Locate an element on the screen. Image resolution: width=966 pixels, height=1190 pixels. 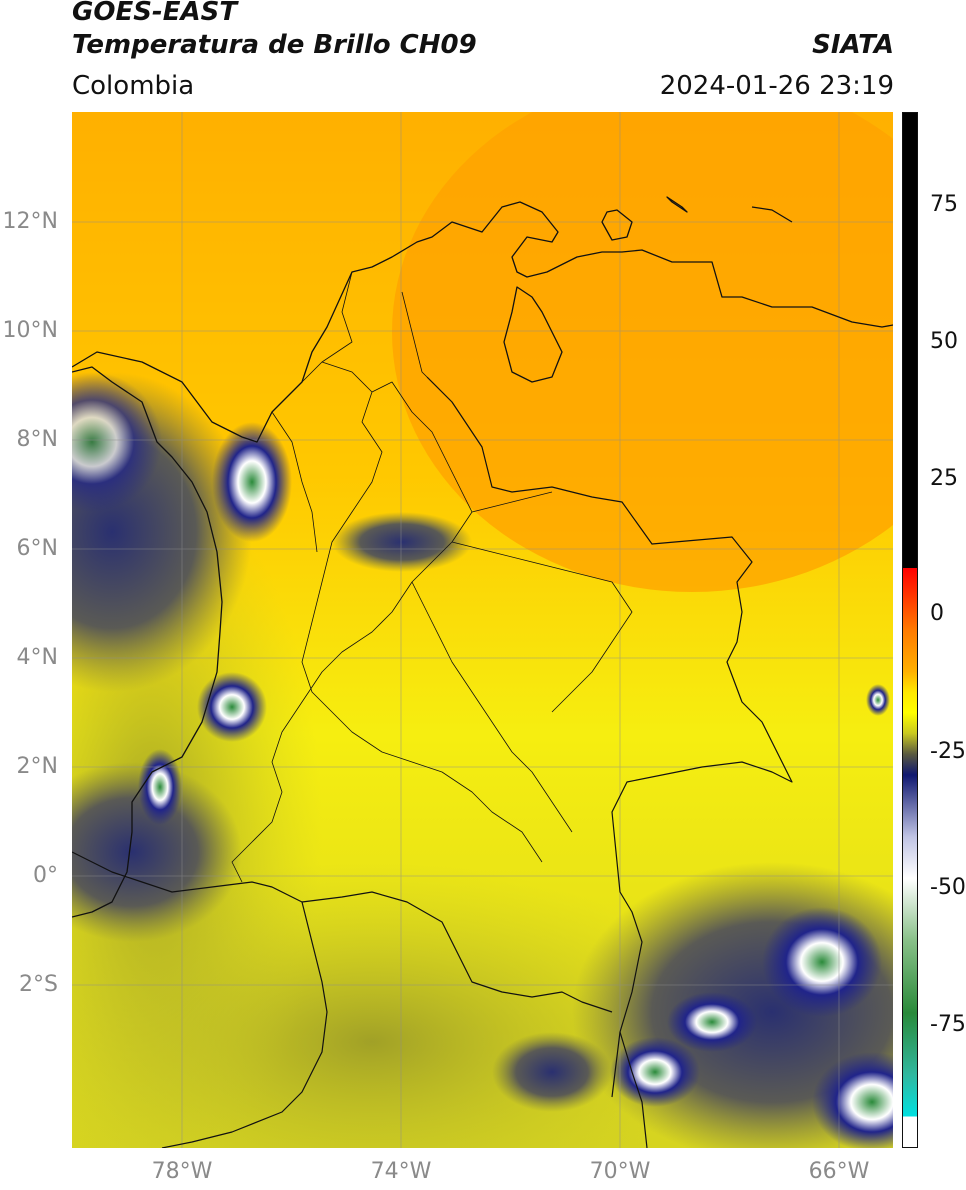
colorbar-tick-25: 25 is located at coordinates (944, 478).